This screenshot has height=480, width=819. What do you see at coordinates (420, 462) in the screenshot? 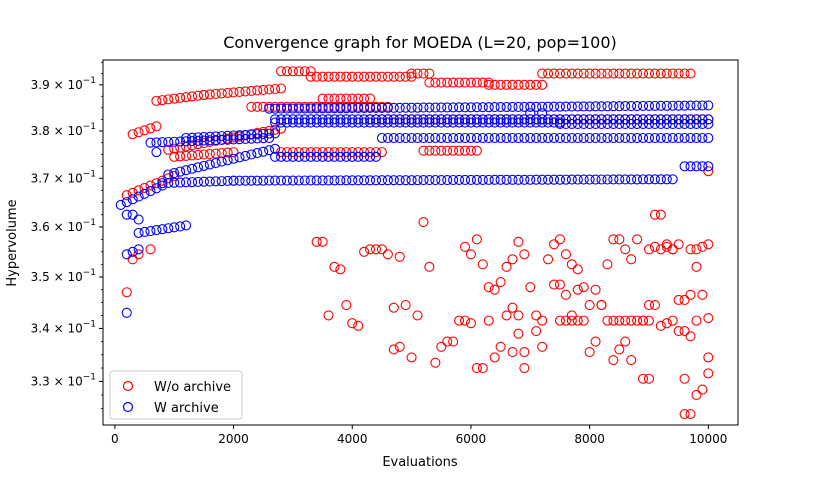
I see `x-axis-label: Evaluations` at bounding box center [420, 462].